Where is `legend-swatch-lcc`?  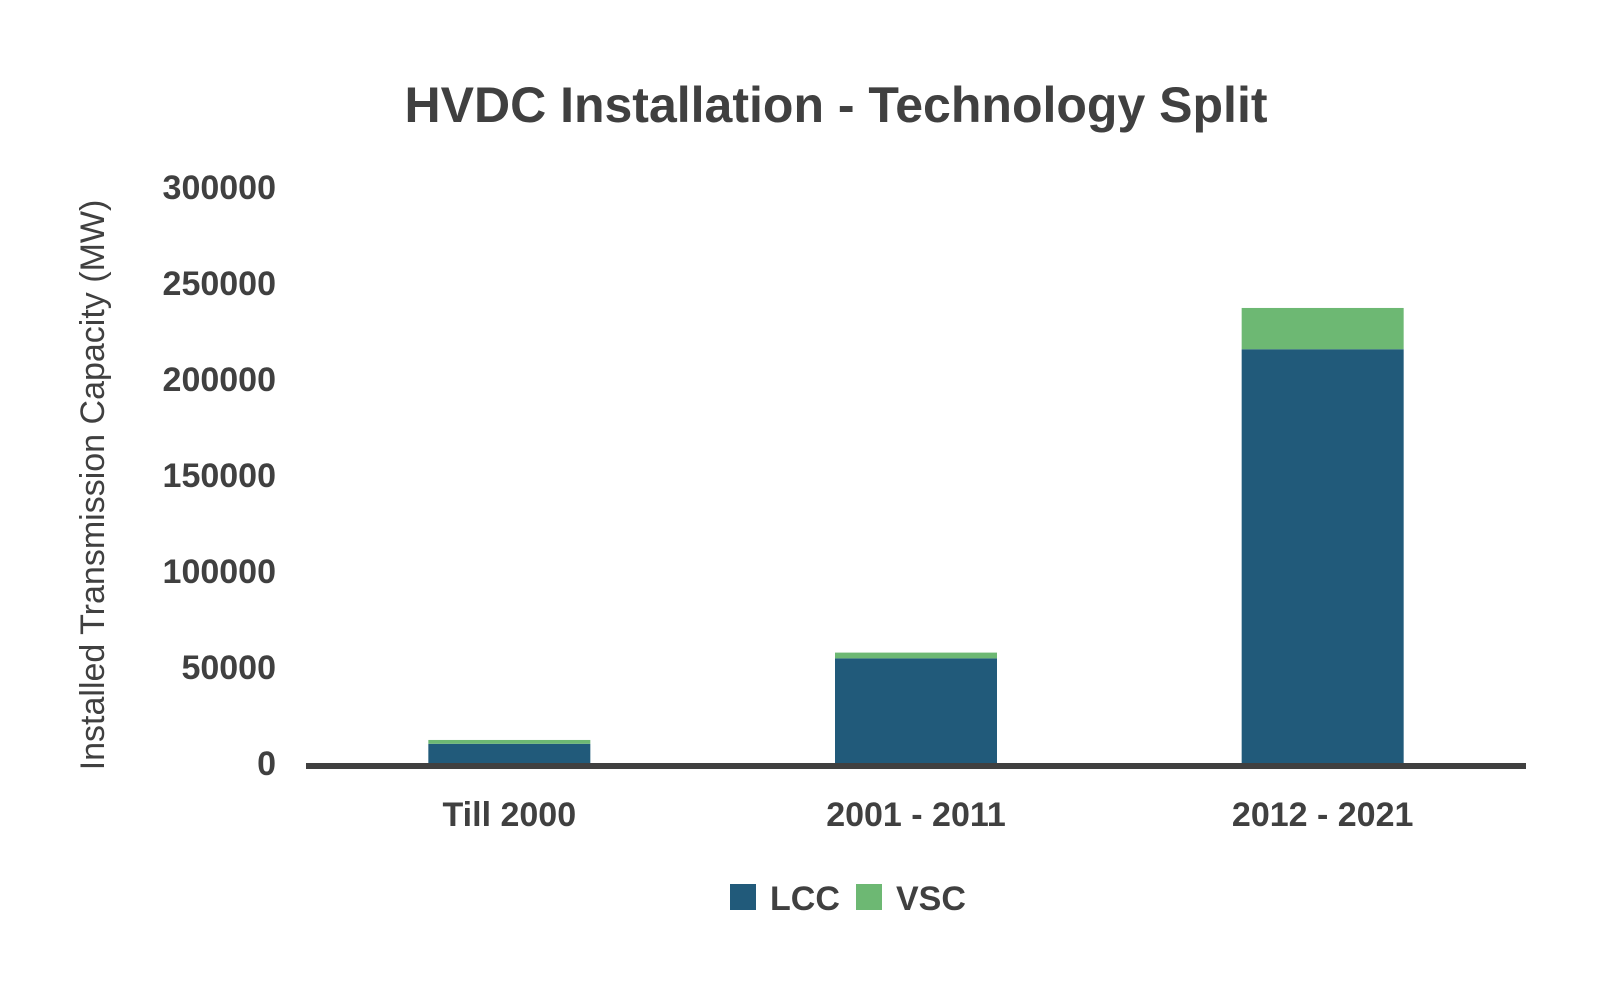
legend-swatch-lcc is located at coordinates (743, 897).